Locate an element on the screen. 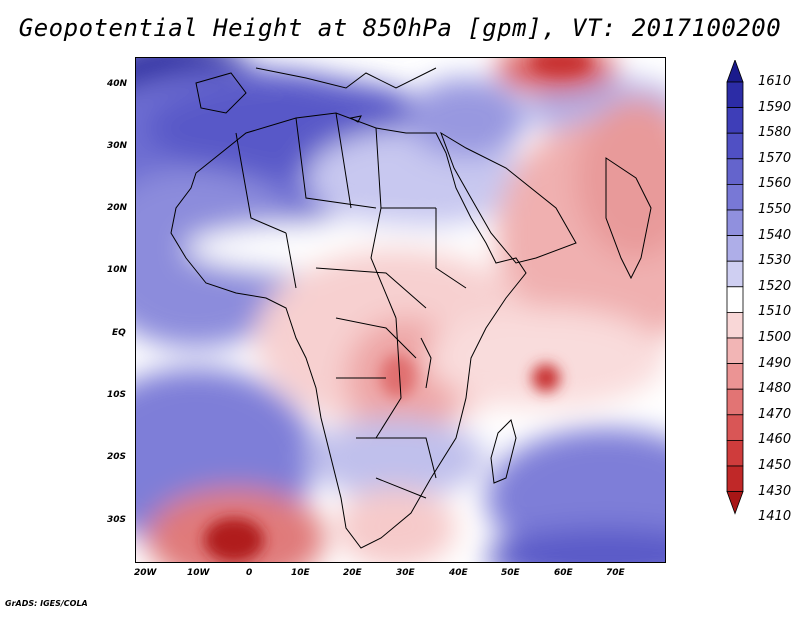 This screenshot has width=800, height=618. colorbar-label: 1450 is located at coordinates (775, 465).